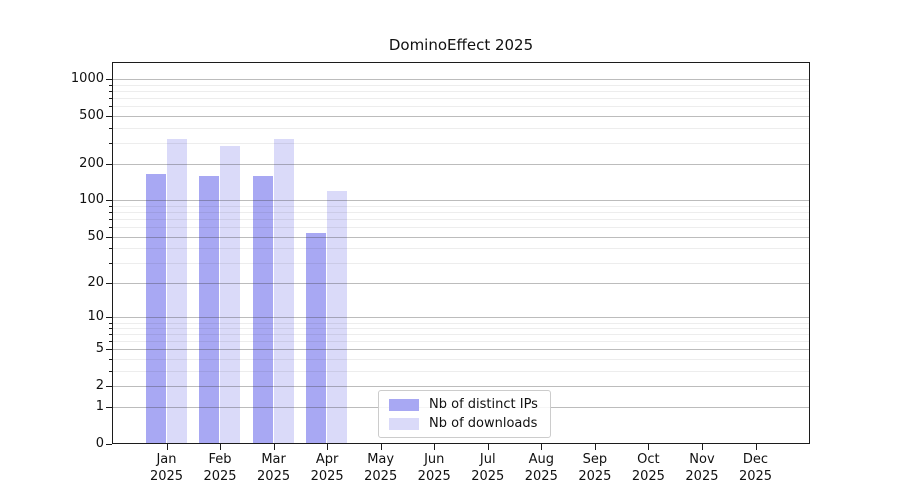 Image resolution: width=900 pixels, height=500 pixels. I want to click on y-tick-label: 1000, so click(87, 79).